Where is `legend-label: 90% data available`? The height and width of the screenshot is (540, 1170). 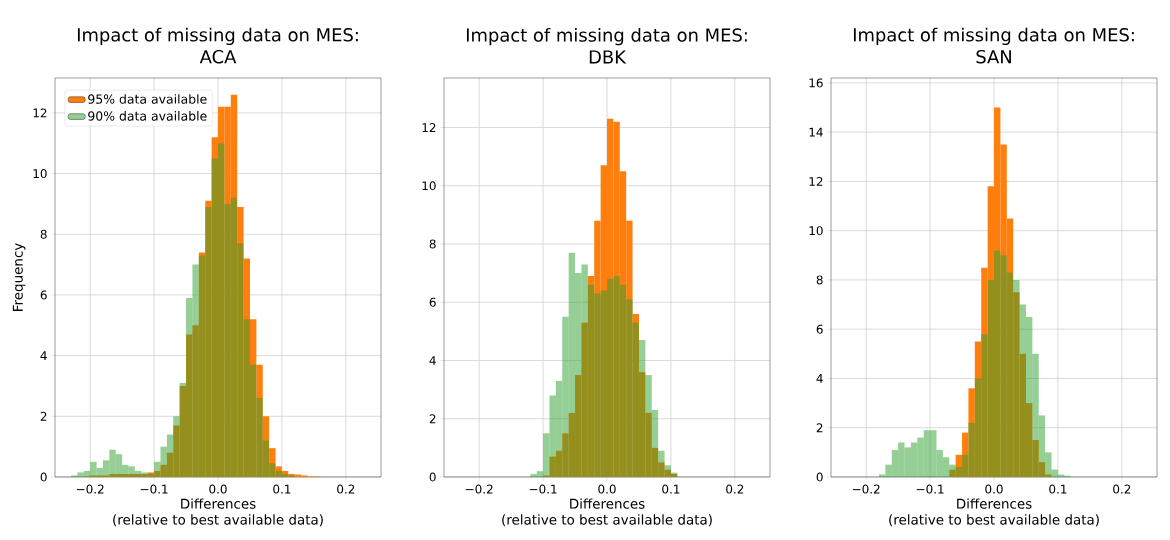
legend-label: 90% data available is located at coordinates (147, 116).